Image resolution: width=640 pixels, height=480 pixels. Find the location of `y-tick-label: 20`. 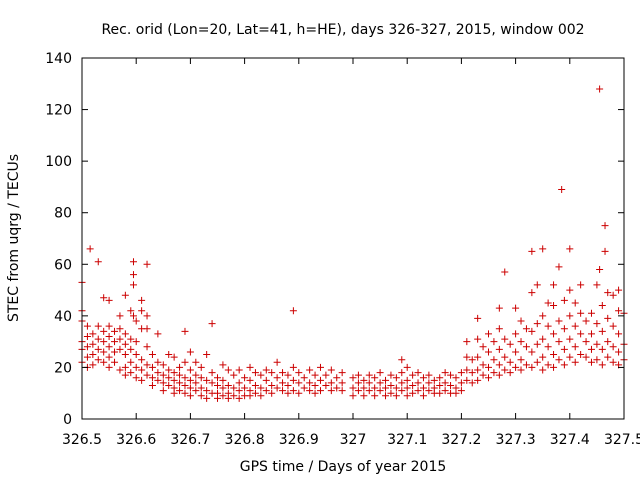

y-tick-label: 20 is located at coordinates (63, 368).